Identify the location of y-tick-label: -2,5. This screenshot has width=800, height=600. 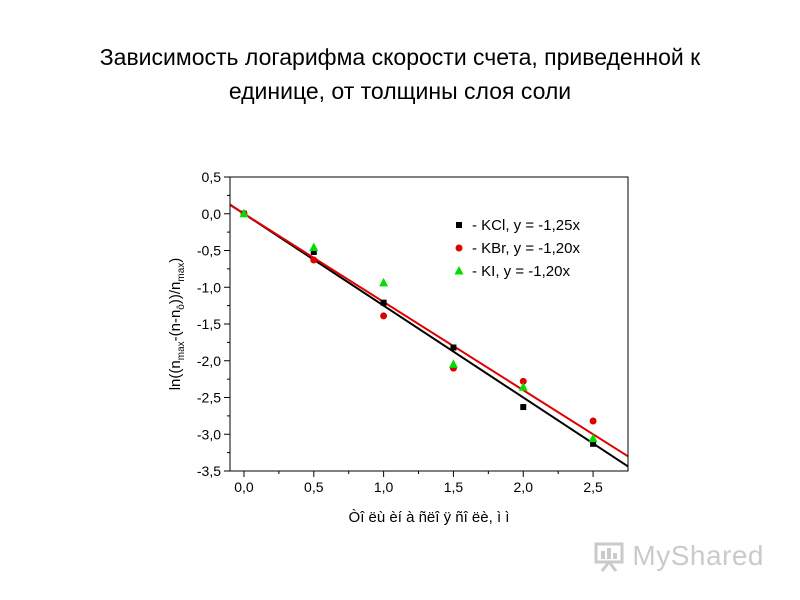
(209, 398).